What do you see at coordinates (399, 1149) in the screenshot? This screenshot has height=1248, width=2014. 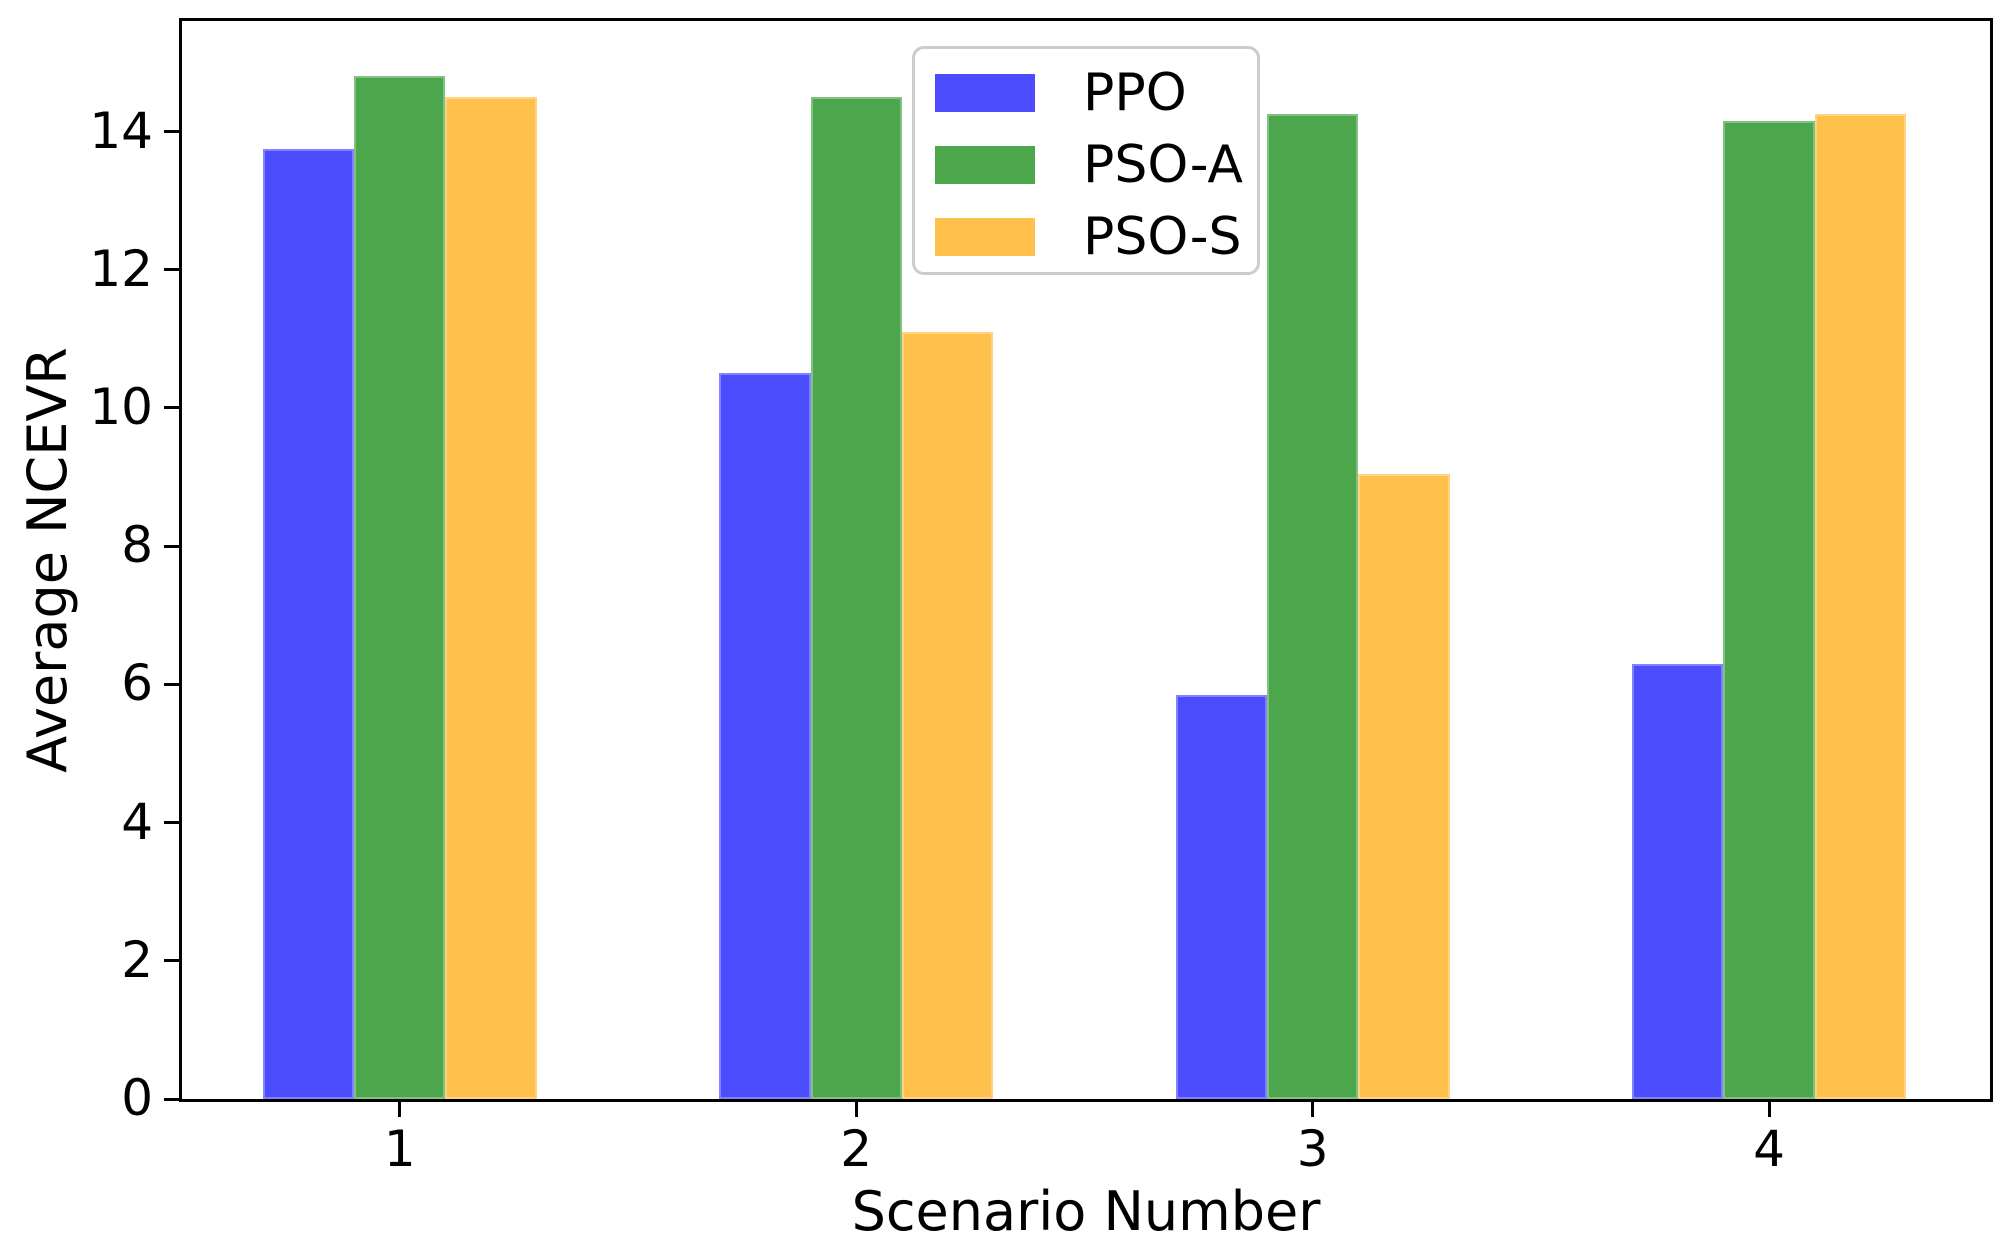 I see `x-tick-label: 1` at bounding box center [399, 1149].